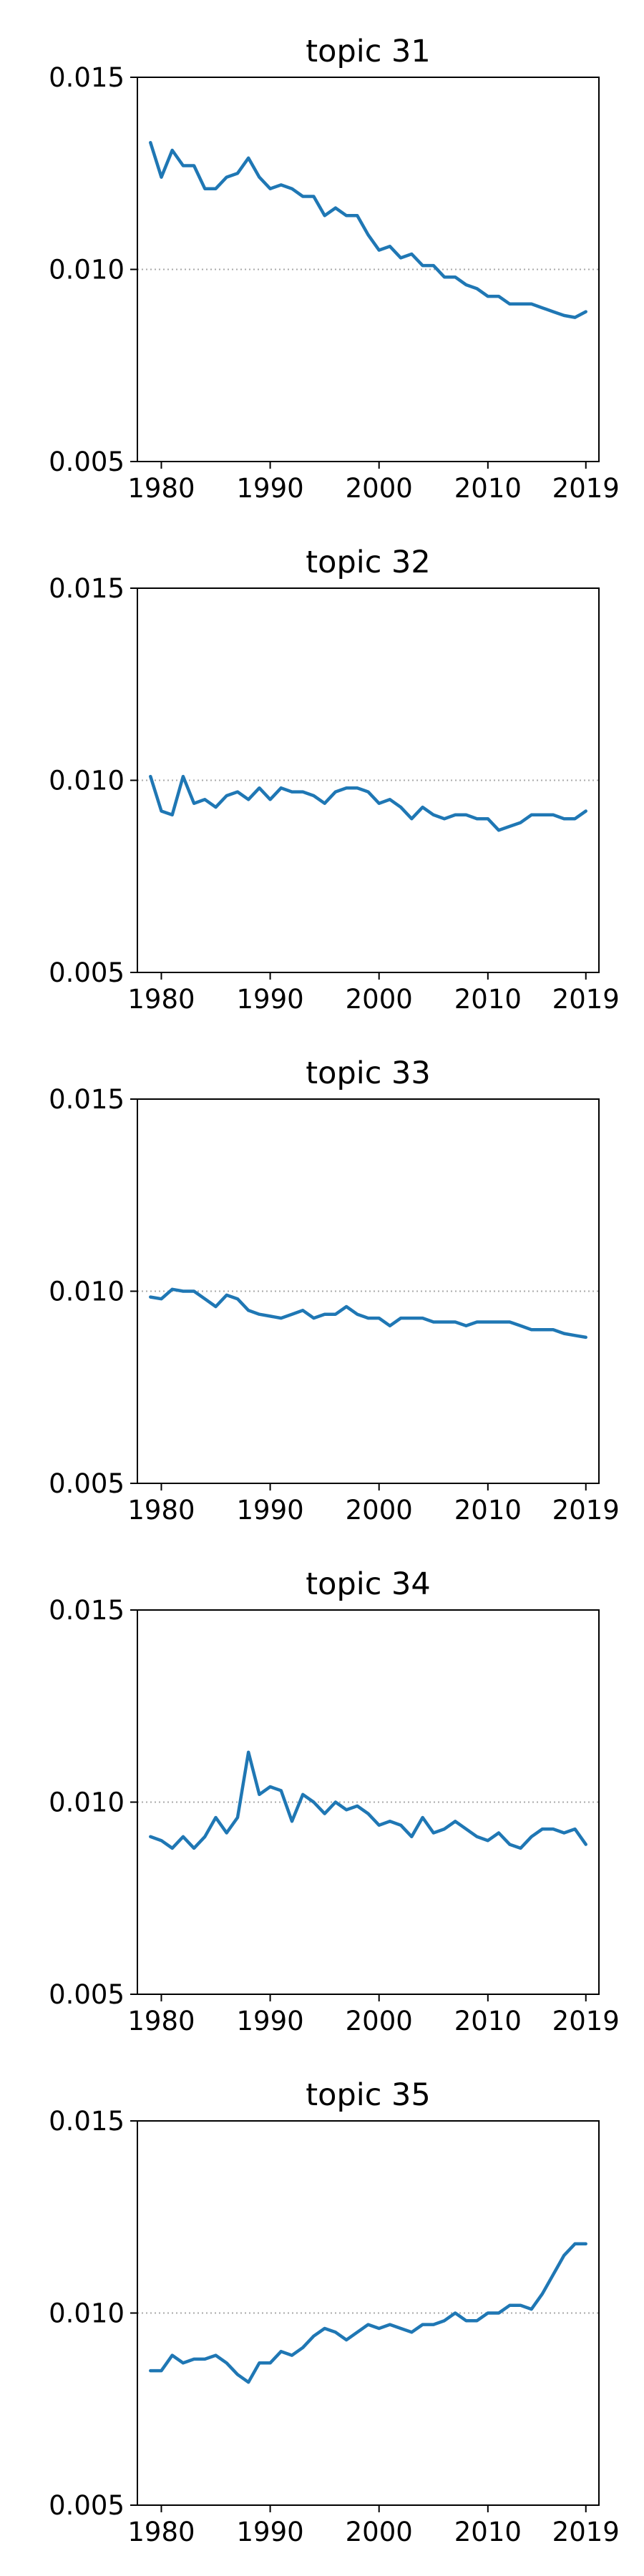 This screenshot has width=644, height=2576. What do you see at coordinates (368, 562) in the screenshot?
I see `chart-title: topic 32` at bounding box center [368, 562].